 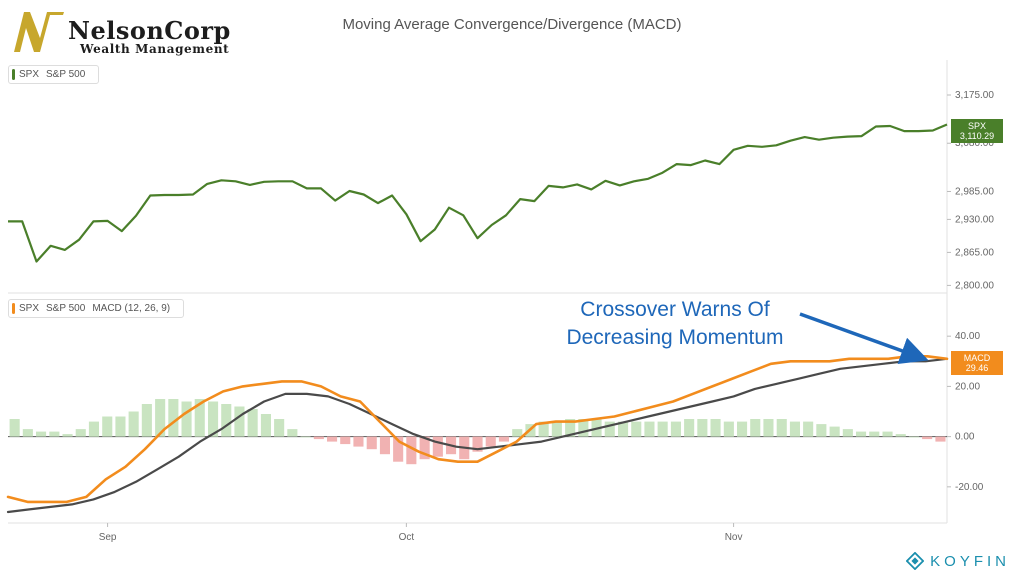 I want to click on price-legend: SPX S&P 500, so click(x=54, y=74).